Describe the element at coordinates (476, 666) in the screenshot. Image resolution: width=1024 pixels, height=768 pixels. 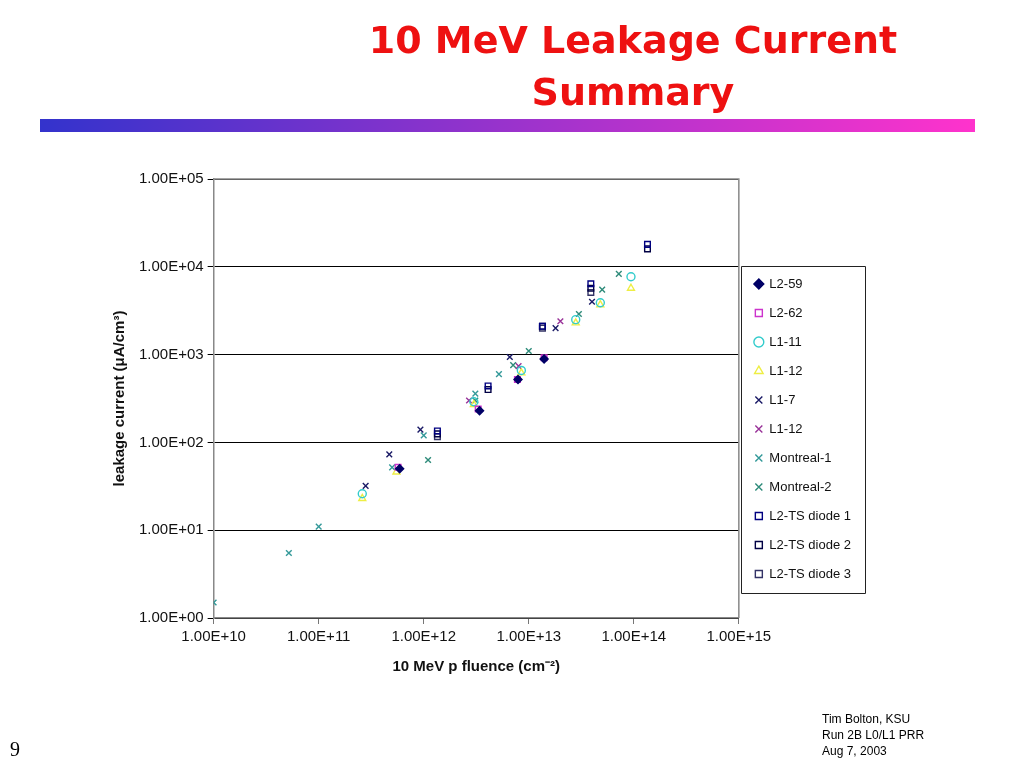
I see `x-axis-title: 10 MeV p fluence (cm⁻²)` at that location.